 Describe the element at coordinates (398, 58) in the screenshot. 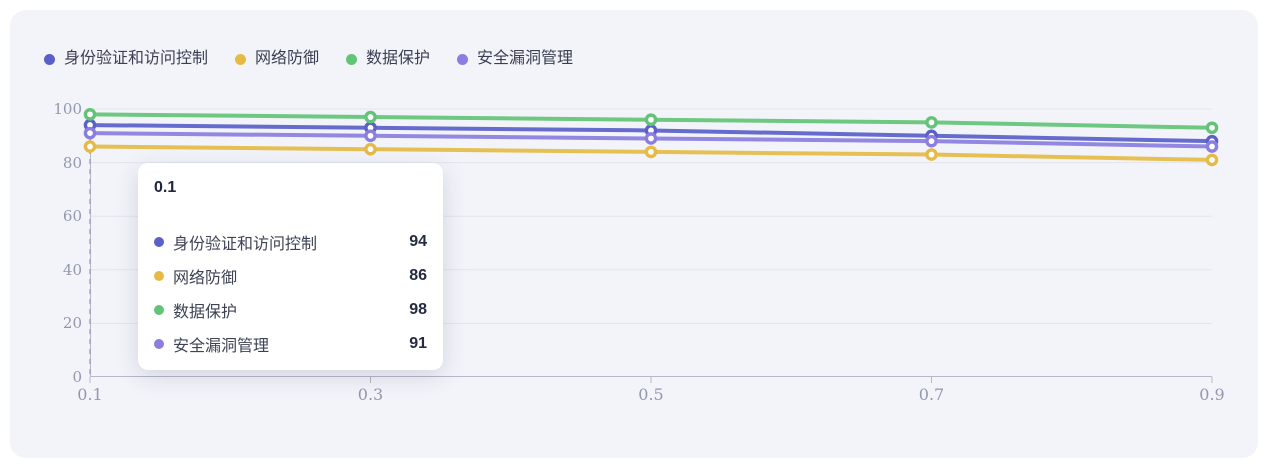

I see `legend-label: 数据保护` at that location.